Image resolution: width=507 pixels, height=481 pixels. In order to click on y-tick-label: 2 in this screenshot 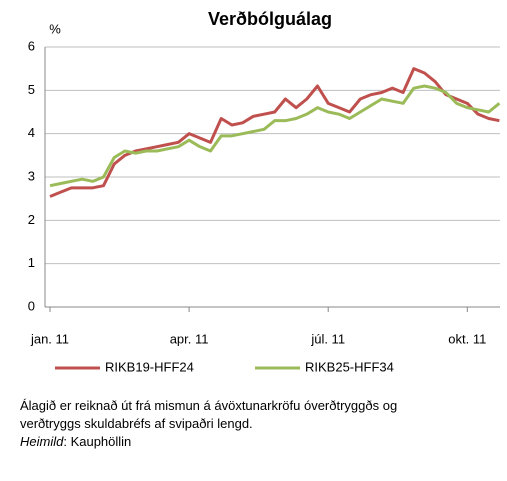, I will do `click(31, 219)`.